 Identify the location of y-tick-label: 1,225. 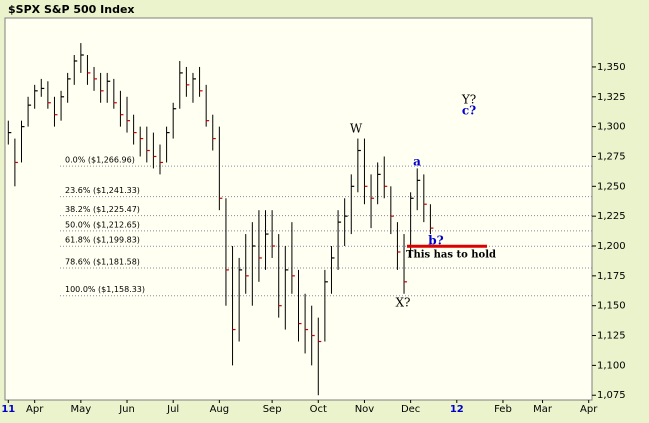
(611, 216).